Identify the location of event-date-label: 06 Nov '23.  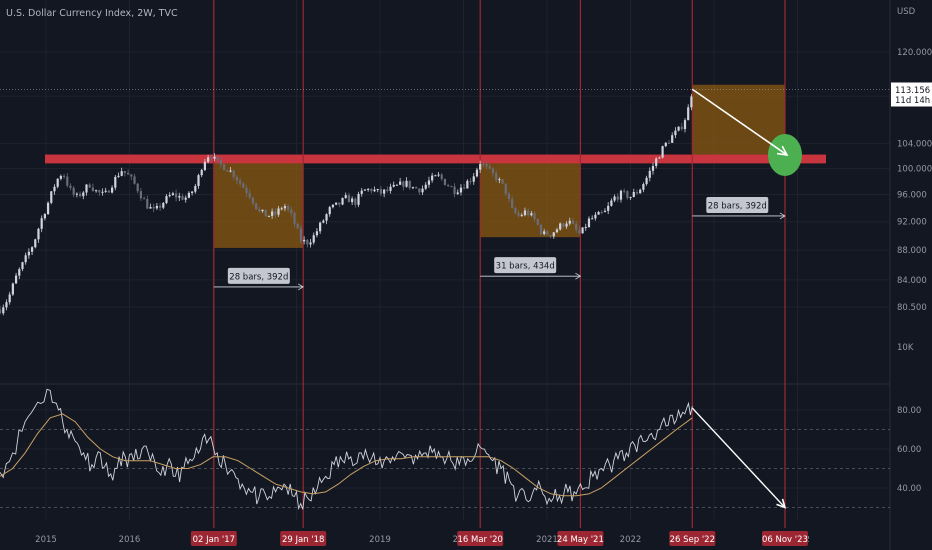
(785, 540).